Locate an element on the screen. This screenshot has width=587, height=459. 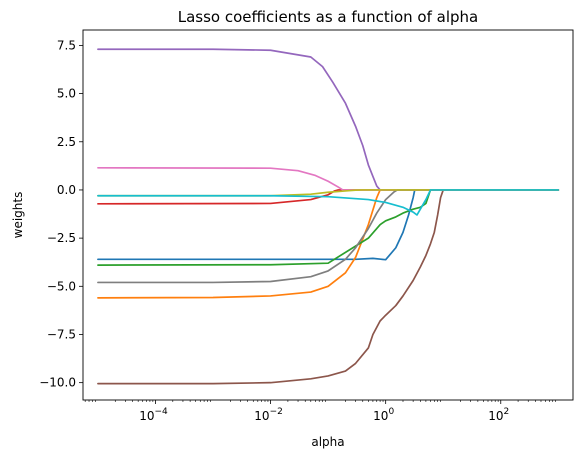
y-tick-label: −7.5 is located at coordinates (61, 334).